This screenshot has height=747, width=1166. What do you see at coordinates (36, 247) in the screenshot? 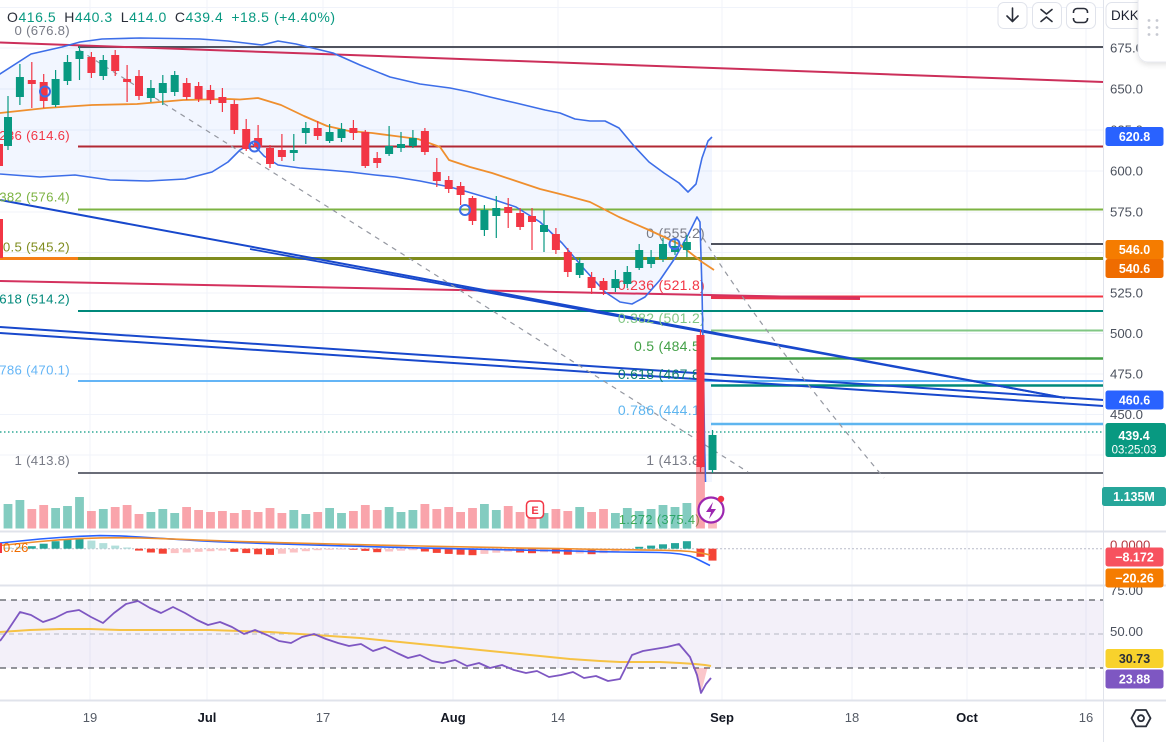
I see `svg-text: 0.5 (545.2)` at bounding box center [36, 247].